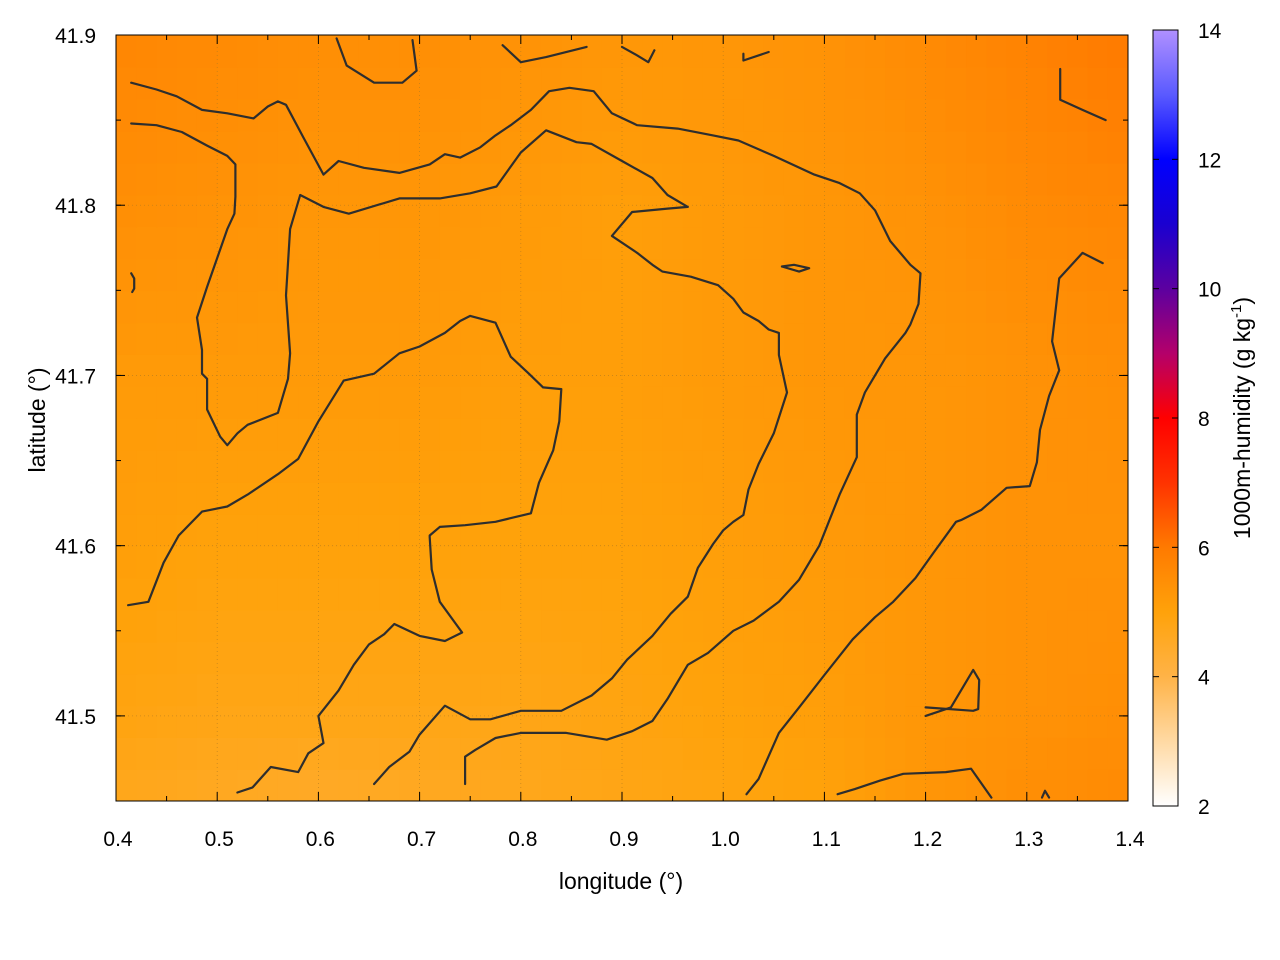  Describe the element at coordinates (1209, 290) in the screenshot. I see `colorbar-tick-label: 10` at that location.